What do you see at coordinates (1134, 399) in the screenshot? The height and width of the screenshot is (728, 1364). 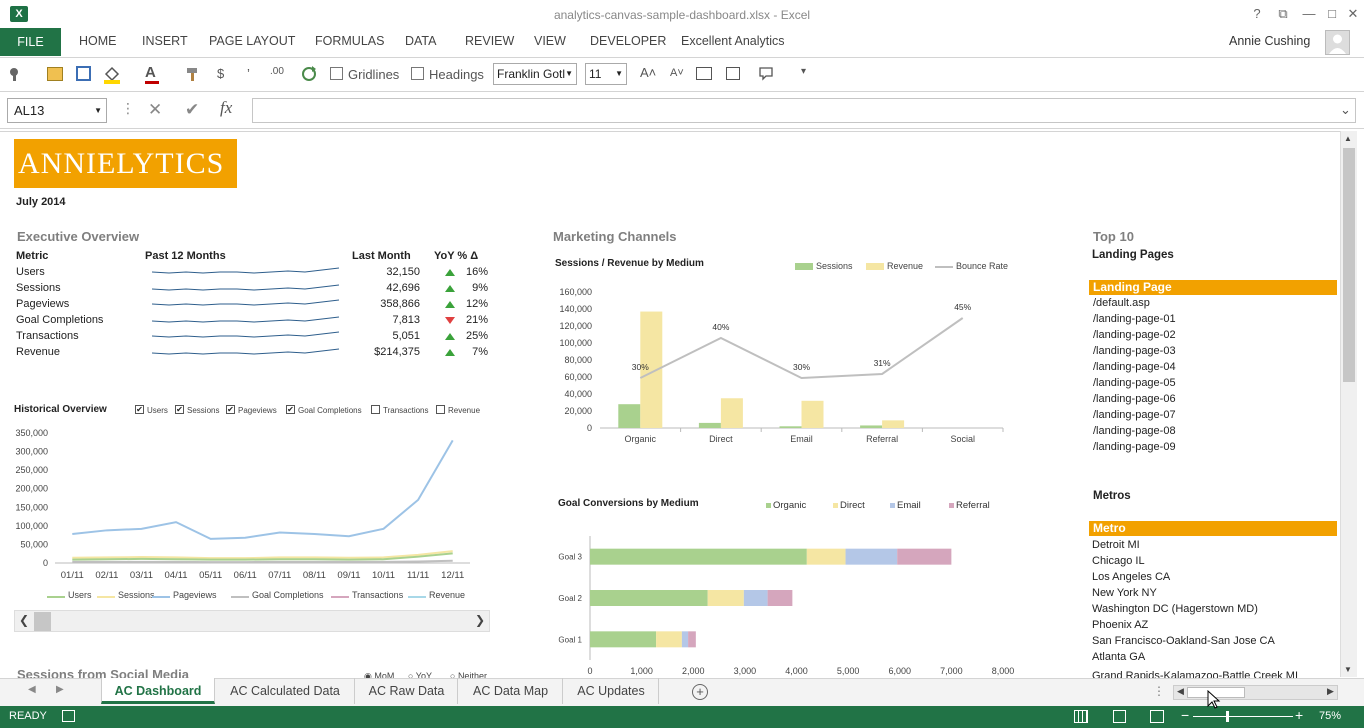 I see `landing-page-item: /landing-page-06` at bounding box center [1134, 399].